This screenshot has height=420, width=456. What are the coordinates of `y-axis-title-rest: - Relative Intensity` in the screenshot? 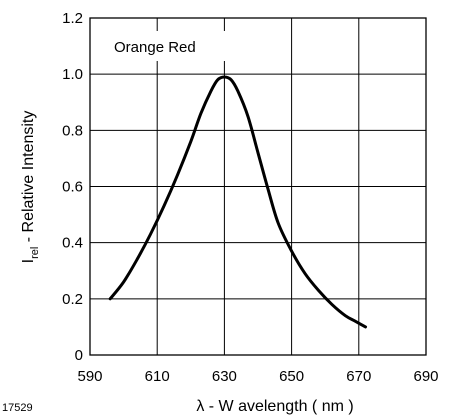 It's located at (28, 179).